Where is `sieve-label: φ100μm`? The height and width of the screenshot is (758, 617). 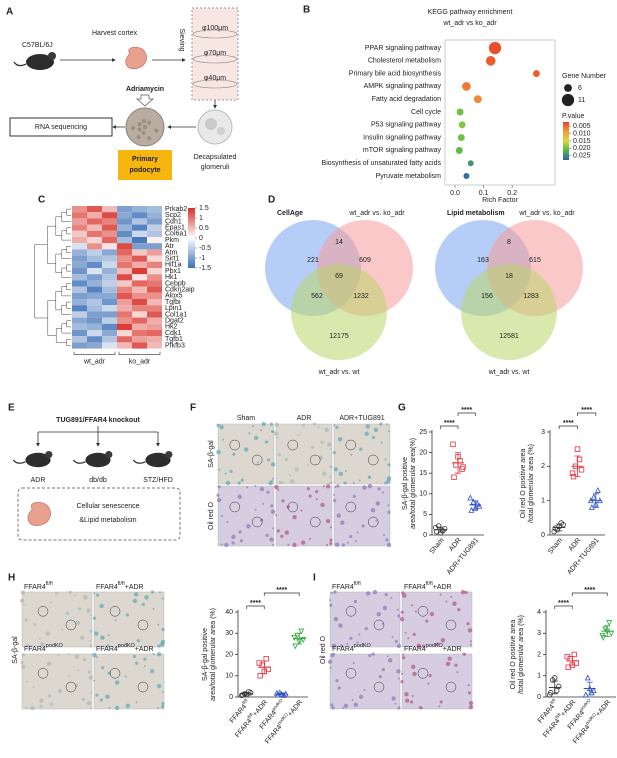 sieve-label: φ100μm is located at coordinates (215, 28).